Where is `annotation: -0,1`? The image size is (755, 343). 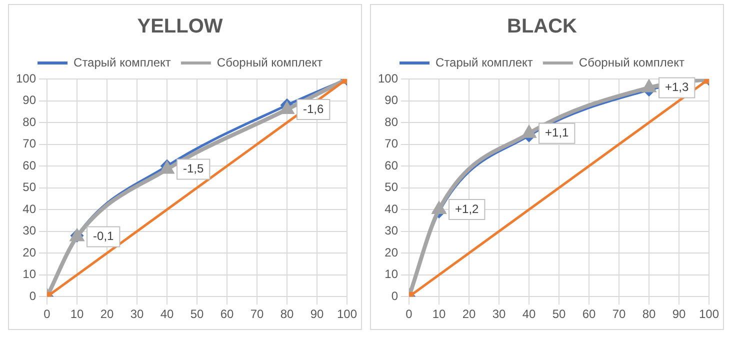
annotation: -0,1 is located at coordinates (103, 236).